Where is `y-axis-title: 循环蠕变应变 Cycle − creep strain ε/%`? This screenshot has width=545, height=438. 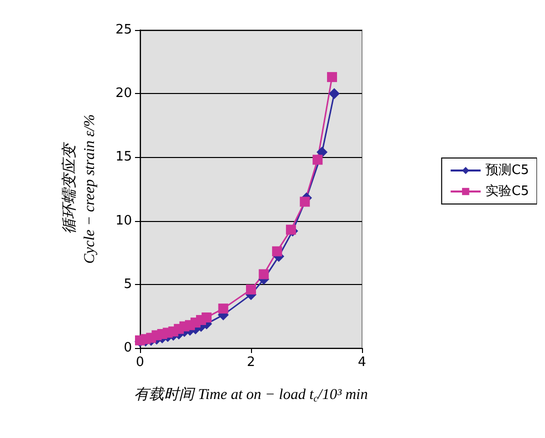 y-axis-title: 循环蠕变应变 Cycle − creep strain ε/% is located at coordinates (79, 189).